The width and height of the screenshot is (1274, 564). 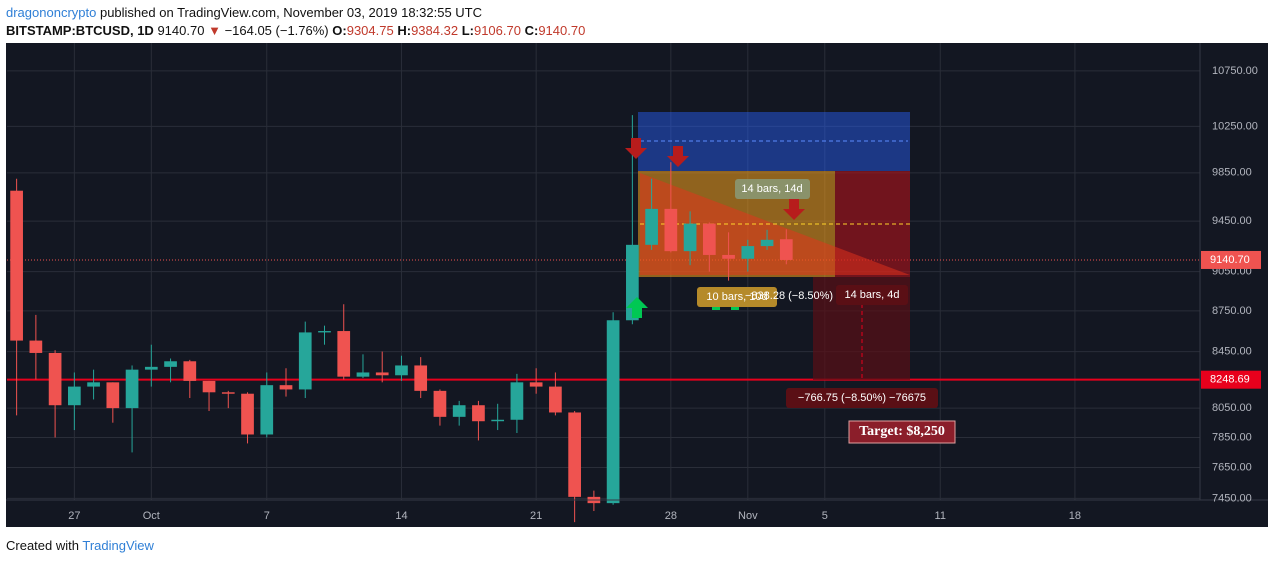 I want to click on bars-right: 14 bars, 4d, so click(x=871, y=295).